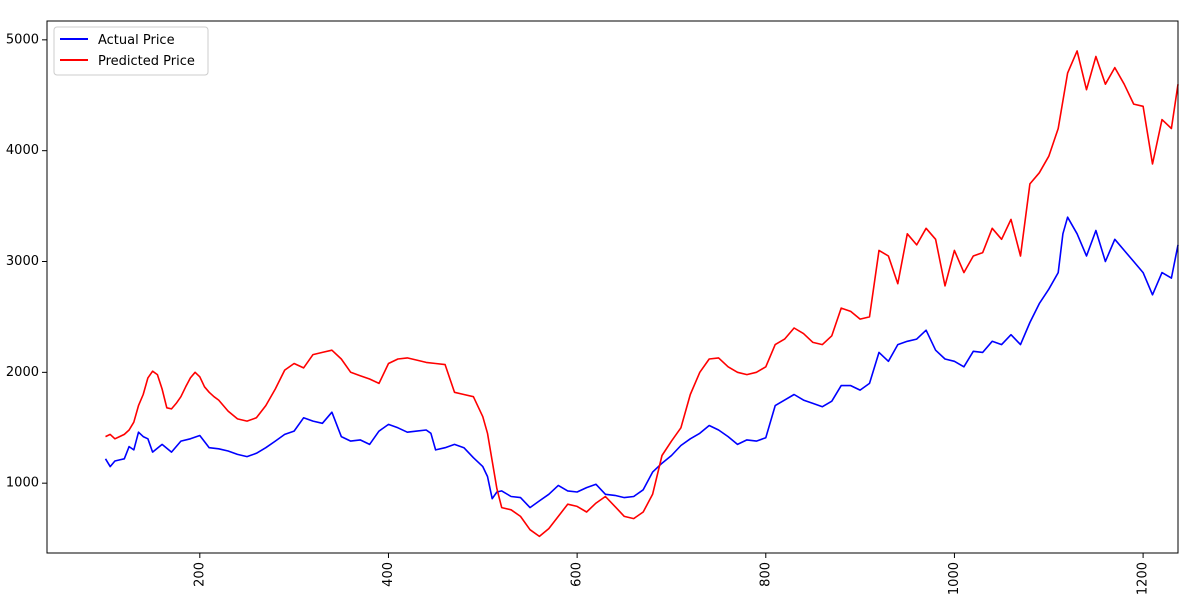 The height and width of the screenshot is (600, 1200). What do you see at coordinates (22, 483) in the screenshot?
I see `y-tick-label: 1000` at bounding box center [22, 483].